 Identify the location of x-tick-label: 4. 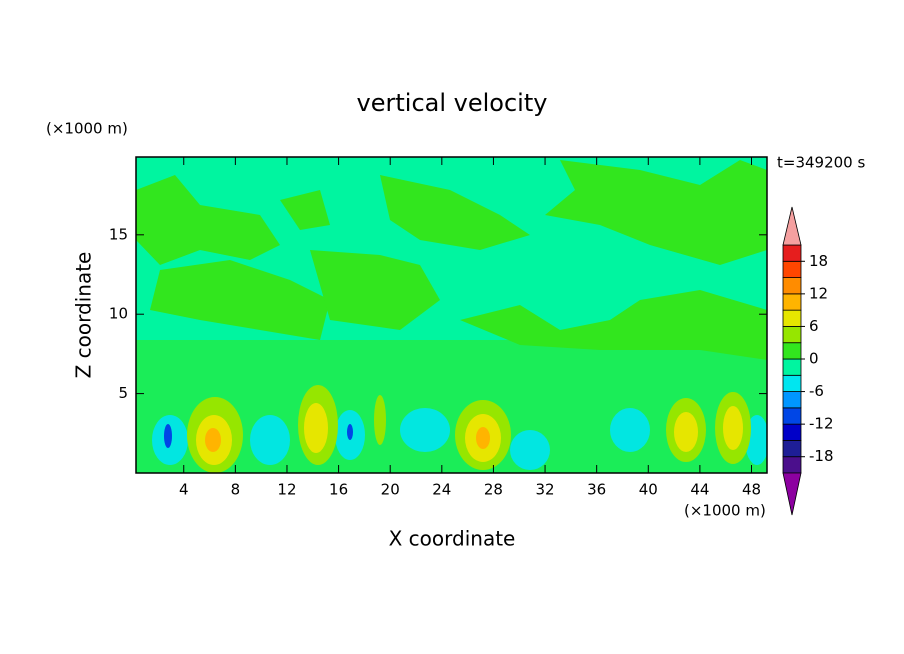
(184, 490).